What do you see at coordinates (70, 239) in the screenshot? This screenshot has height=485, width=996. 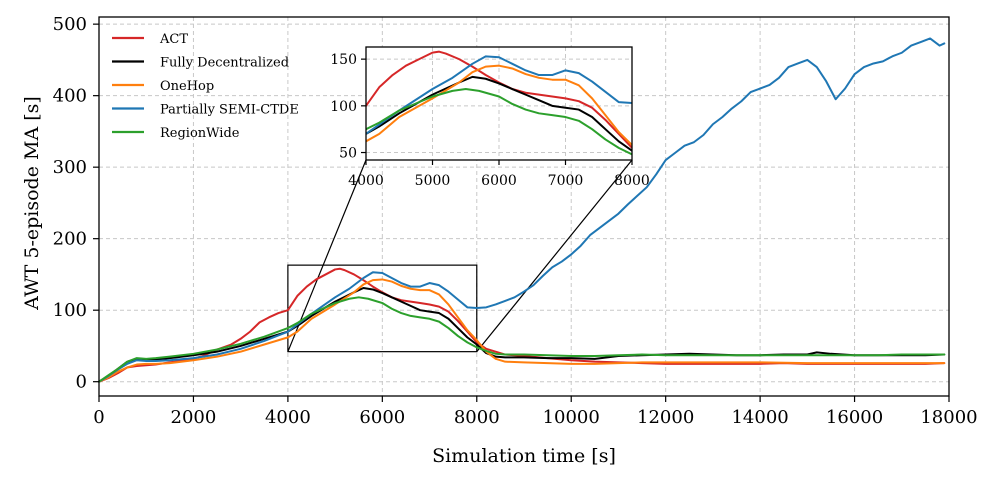 I see `y-tick-label: 200` at bounding box center [70, 239].